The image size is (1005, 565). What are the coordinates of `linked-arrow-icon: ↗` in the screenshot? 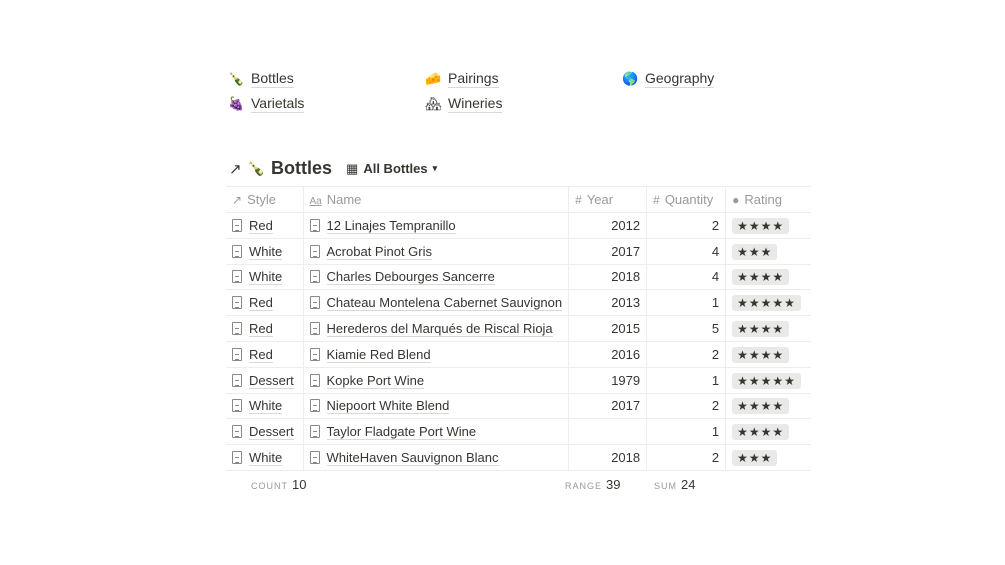 It's located at (235, 169).